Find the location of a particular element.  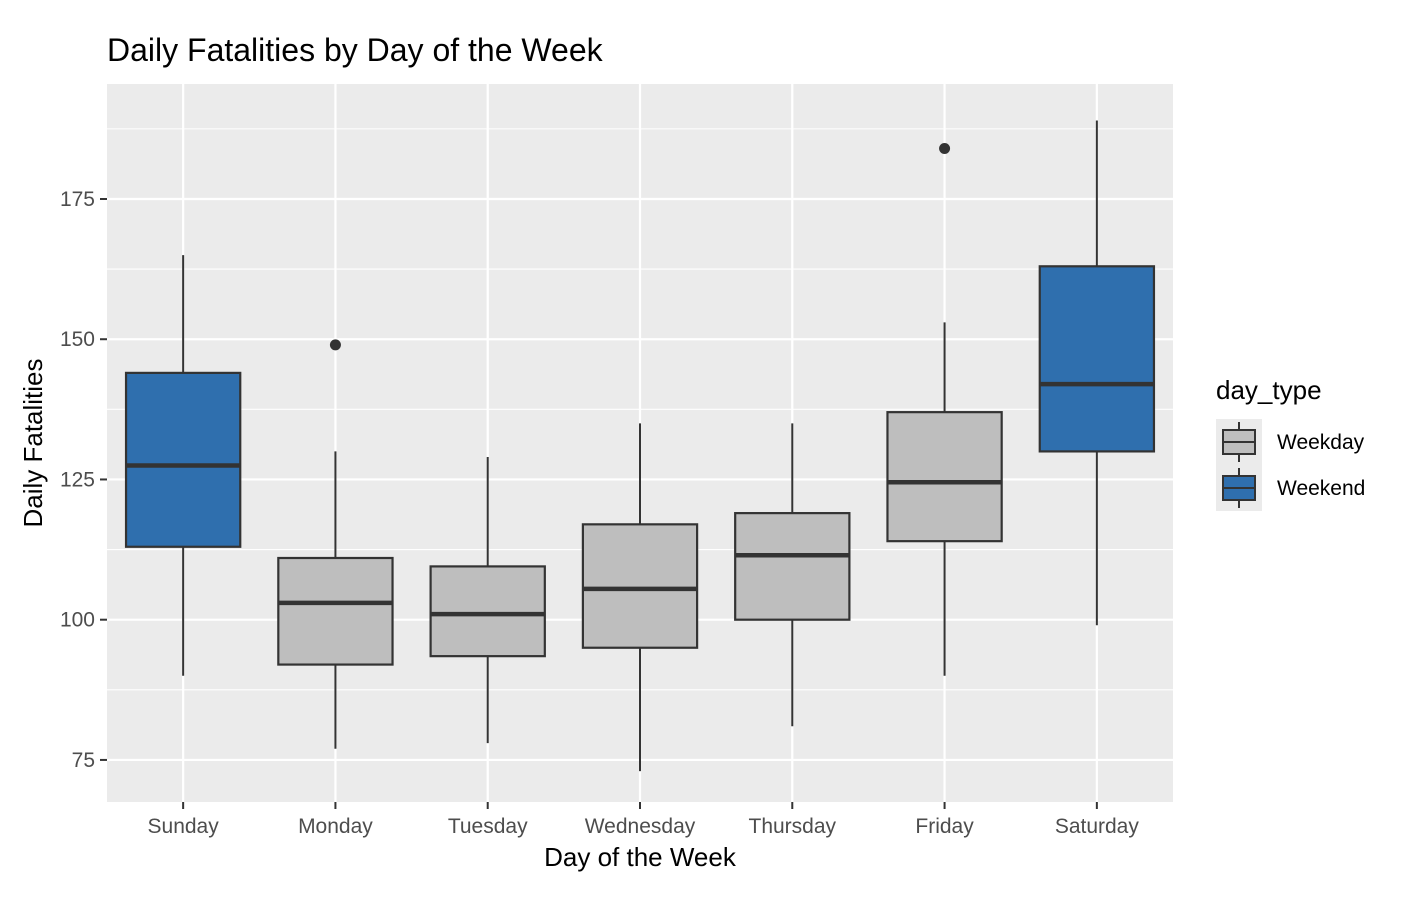

legend: day_type Weekday Weekend is located at coordinates (1290, 443).